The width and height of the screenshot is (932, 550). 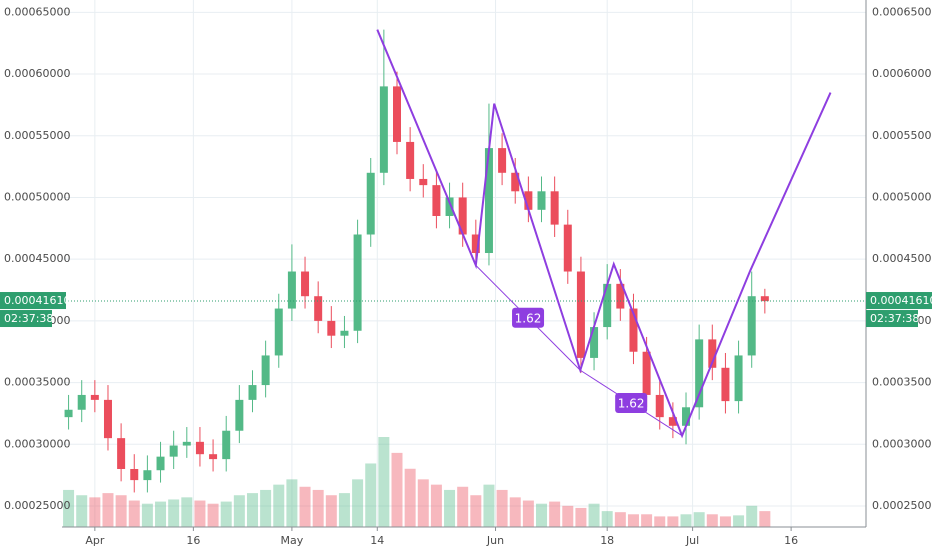 I want to click on volume, so click(x=417, y=482).